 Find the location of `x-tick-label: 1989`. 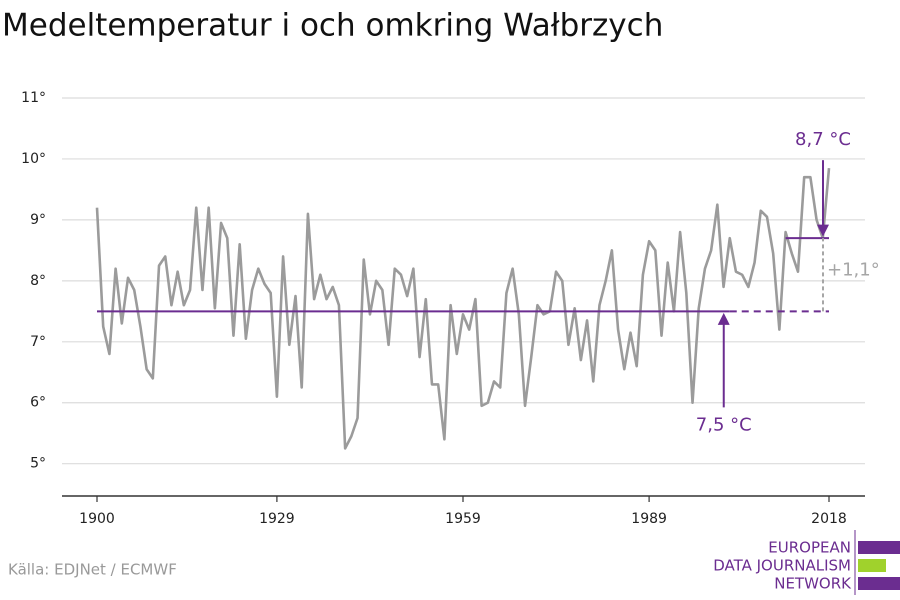

x-tick-label: 1989 is located at coordinates (649, 519).